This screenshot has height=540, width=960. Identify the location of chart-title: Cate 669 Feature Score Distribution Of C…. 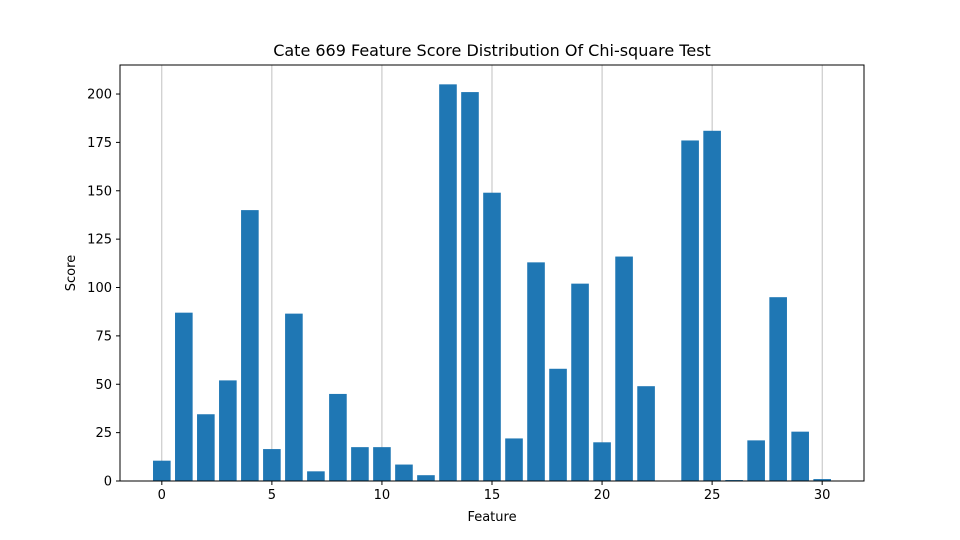
(492, 50).